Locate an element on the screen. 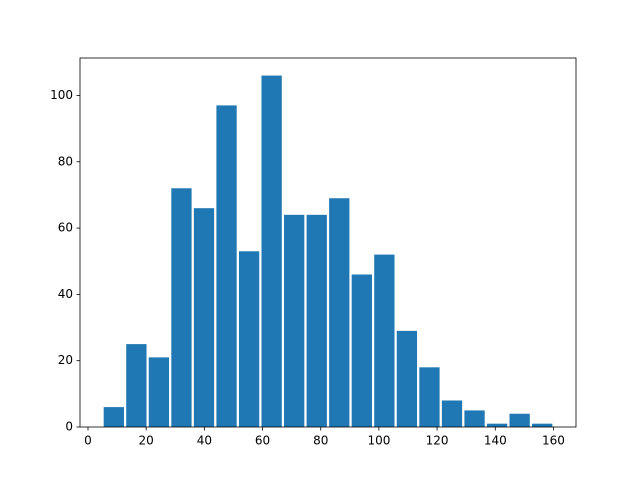  x-tick-label: 80 is located at coordinates (320, 441).